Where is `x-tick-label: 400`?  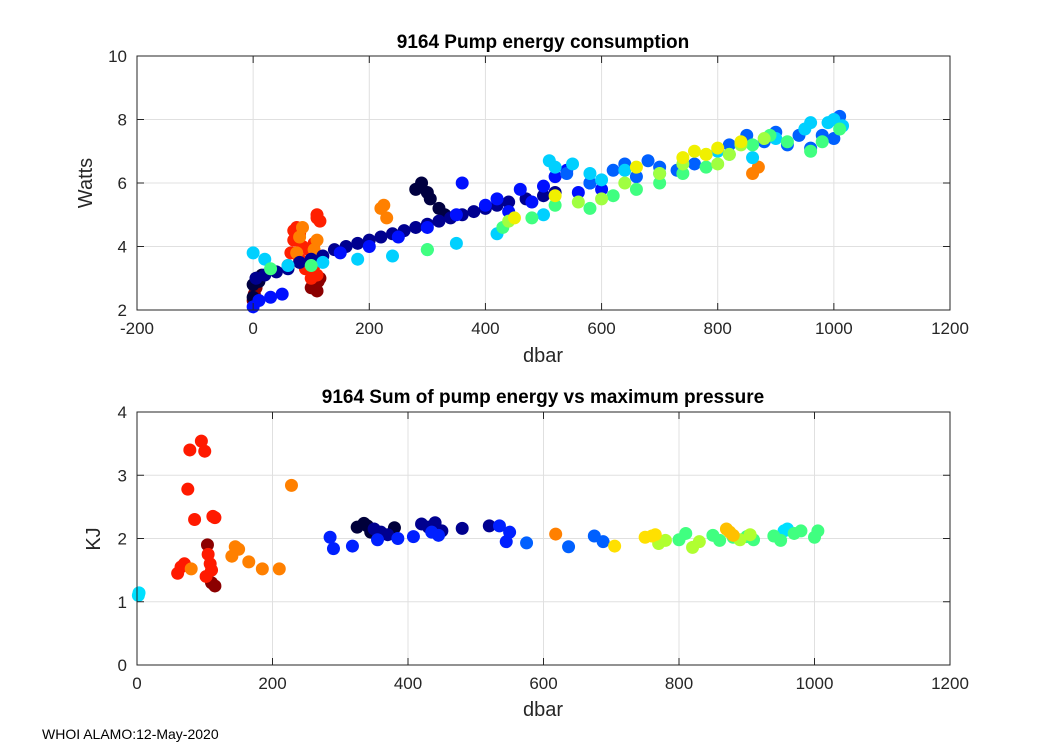
x-tick-label: 400 is located at coordinates (408, 683).